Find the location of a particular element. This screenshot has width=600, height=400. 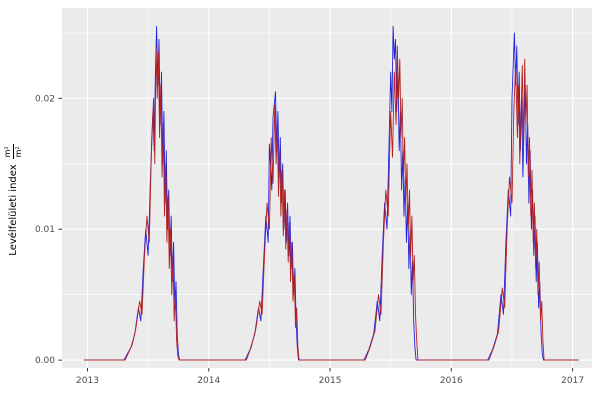

y-tick-label: 0.02 is located at coordinates (45, 99).